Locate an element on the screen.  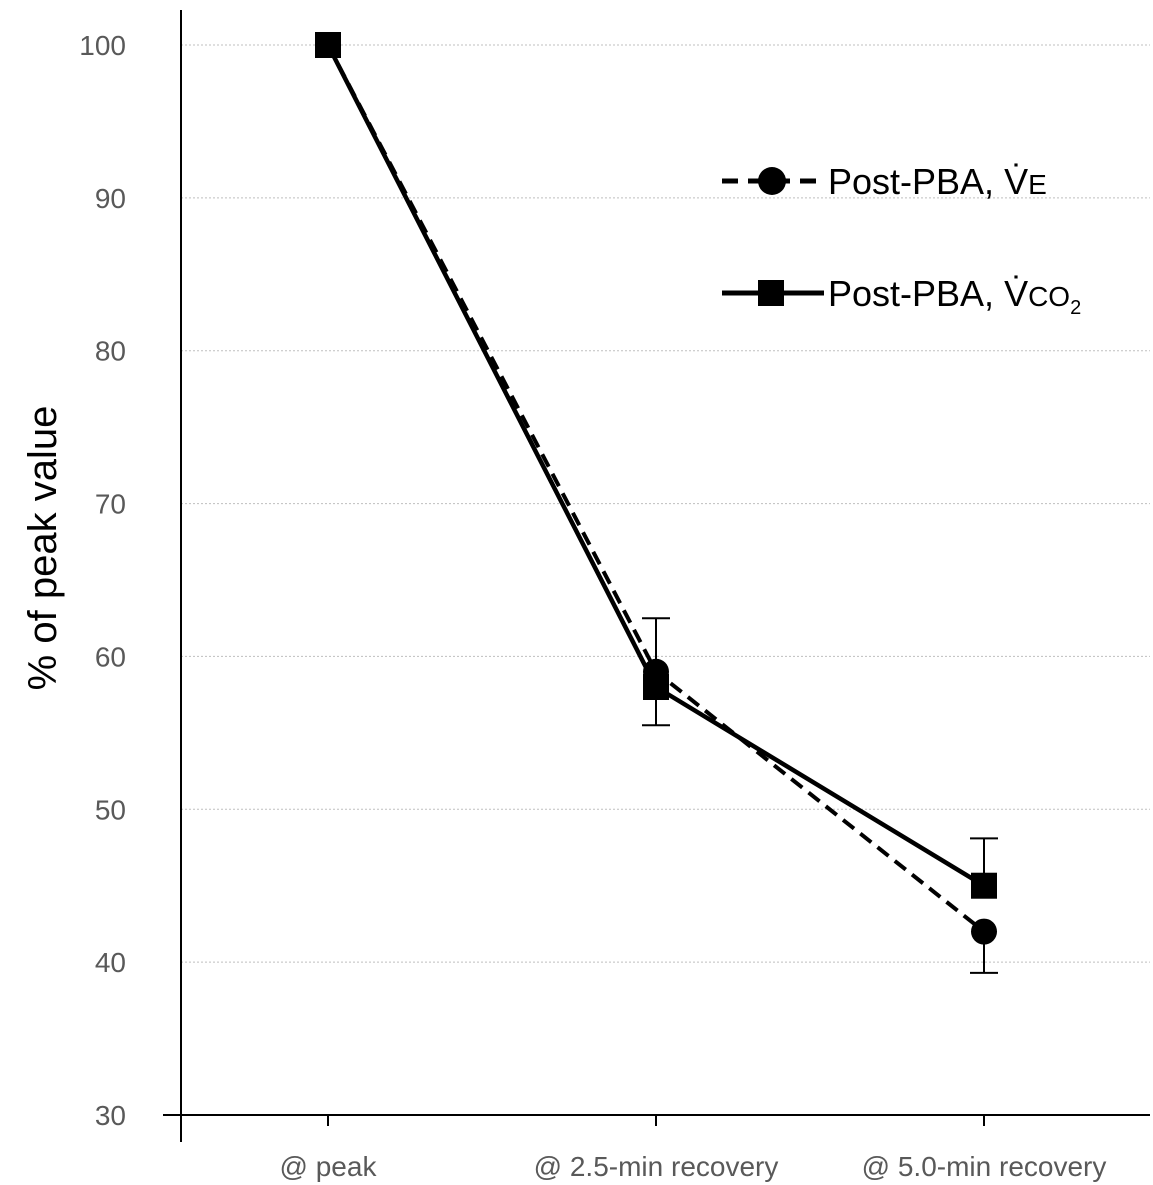
x-tick-label: @ 5.0-min recovery is located at coordinates (984, 1166).